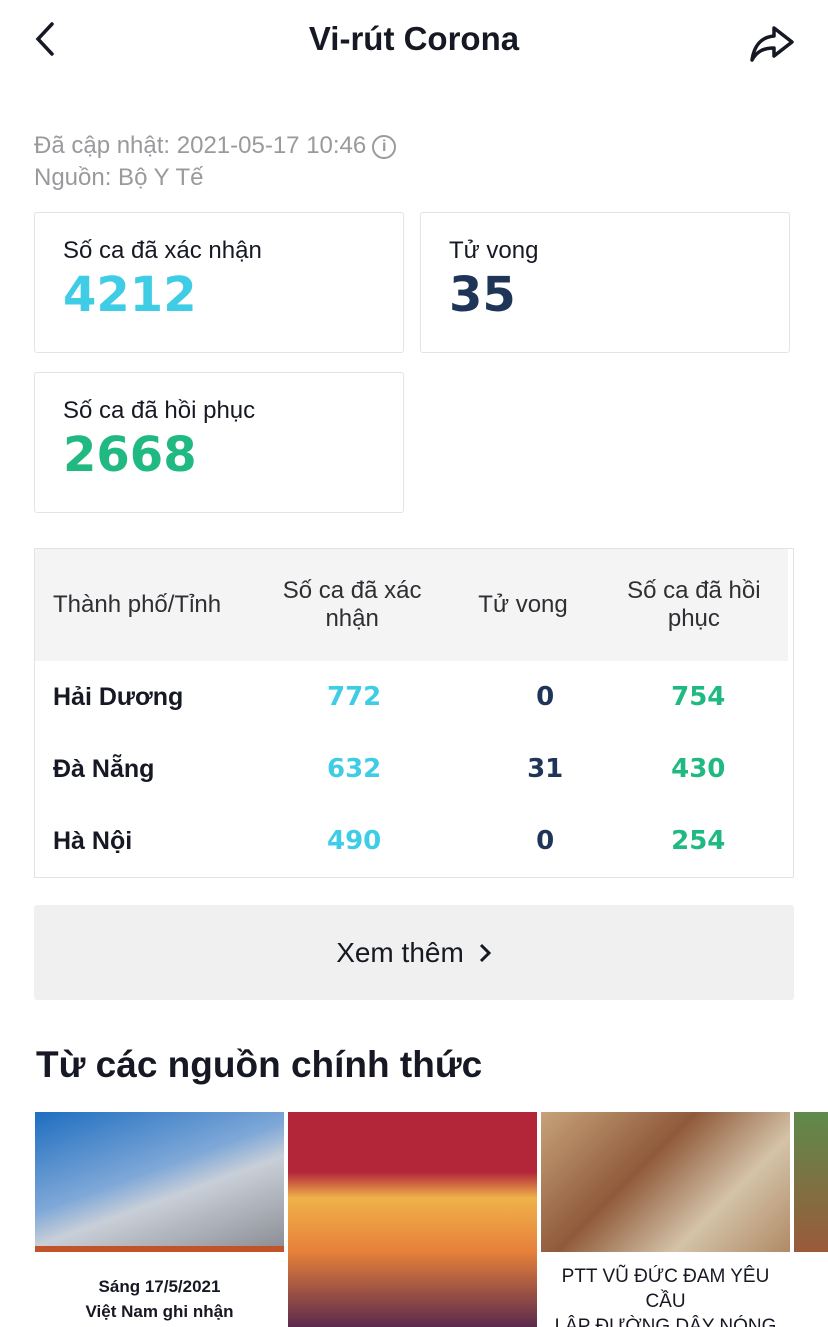 This screenshot has height=1327, width=828. Describe the element at coordinates (485, 952) in the screenshot. I see `chevron-right-icon` at that location.